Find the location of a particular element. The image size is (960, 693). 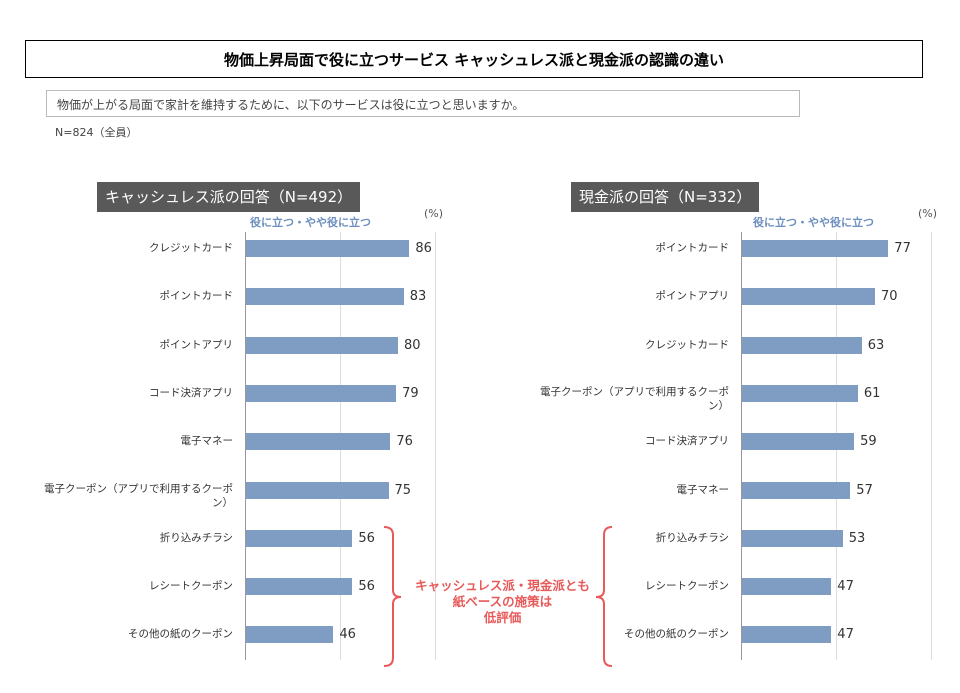

annotation-line: 紙ベースの施策は is located at coordinates (502, 601).